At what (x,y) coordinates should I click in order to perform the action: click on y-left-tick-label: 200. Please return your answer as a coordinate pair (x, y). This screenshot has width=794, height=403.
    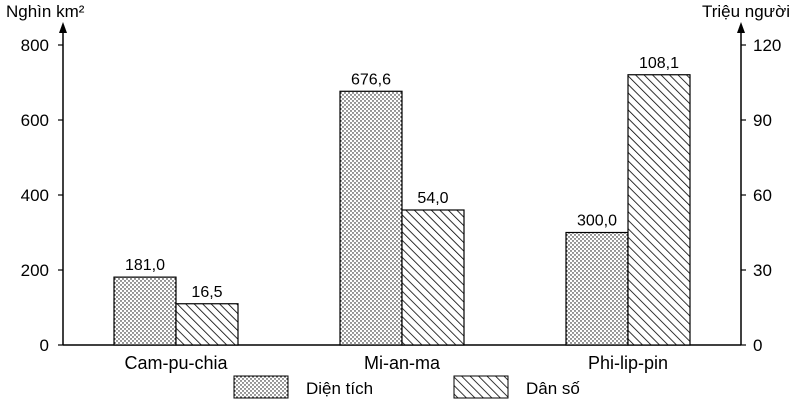
    Looking at the image, I should click on (35, 270).